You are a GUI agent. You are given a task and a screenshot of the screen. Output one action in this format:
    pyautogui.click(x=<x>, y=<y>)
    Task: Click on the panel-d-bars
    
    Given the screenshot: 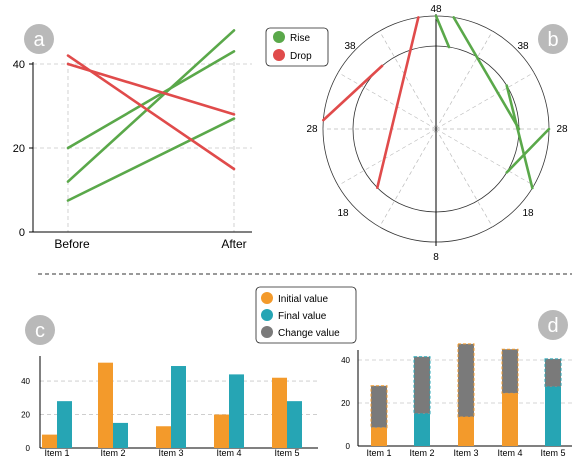 What is the action you would take?
    pyautogui.click(x=466, y=394)
    